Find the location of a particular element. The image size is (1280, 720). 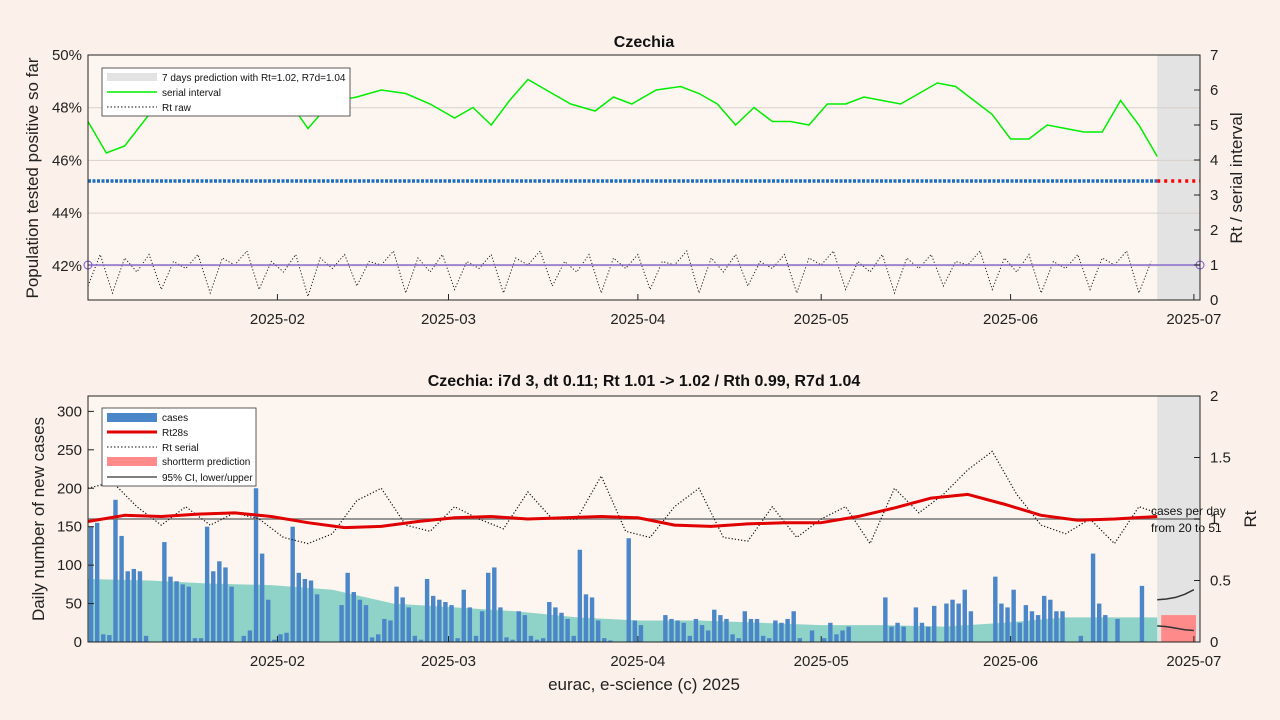

bottom-legend-label-cases: cases is located at coordinates (175, 418).